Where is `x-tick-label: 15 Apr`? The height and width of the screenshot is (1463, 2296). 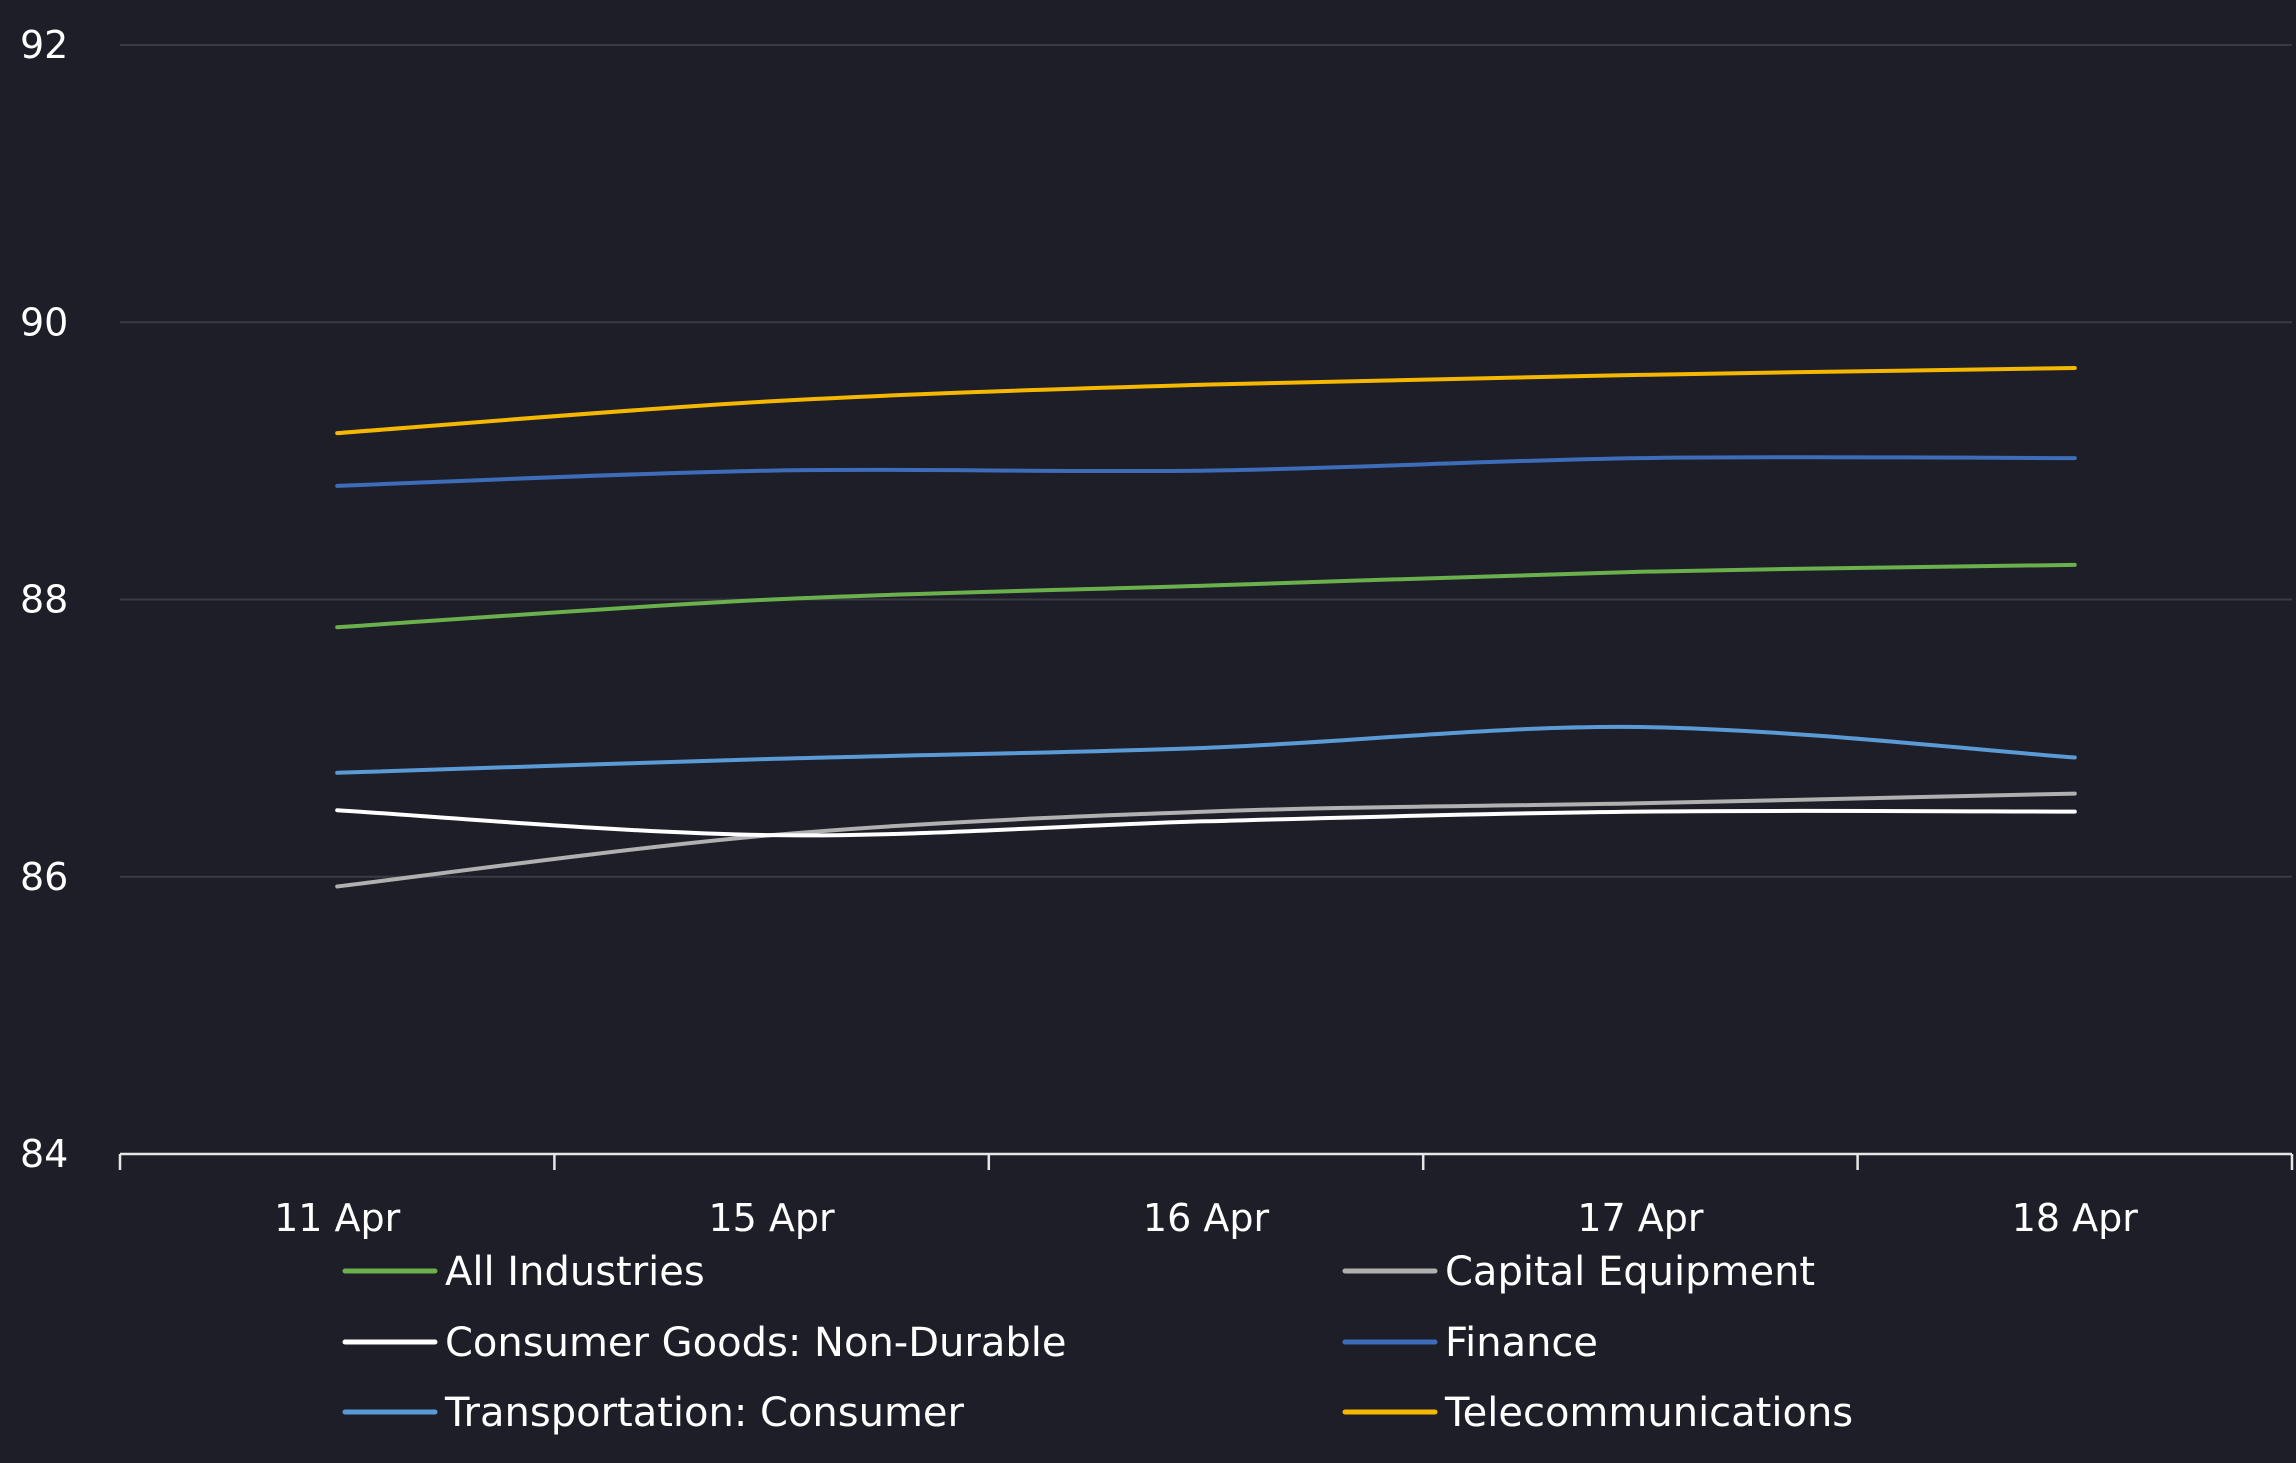 x-tick-label: 15 Apr is located at coordinates (772, 1218).